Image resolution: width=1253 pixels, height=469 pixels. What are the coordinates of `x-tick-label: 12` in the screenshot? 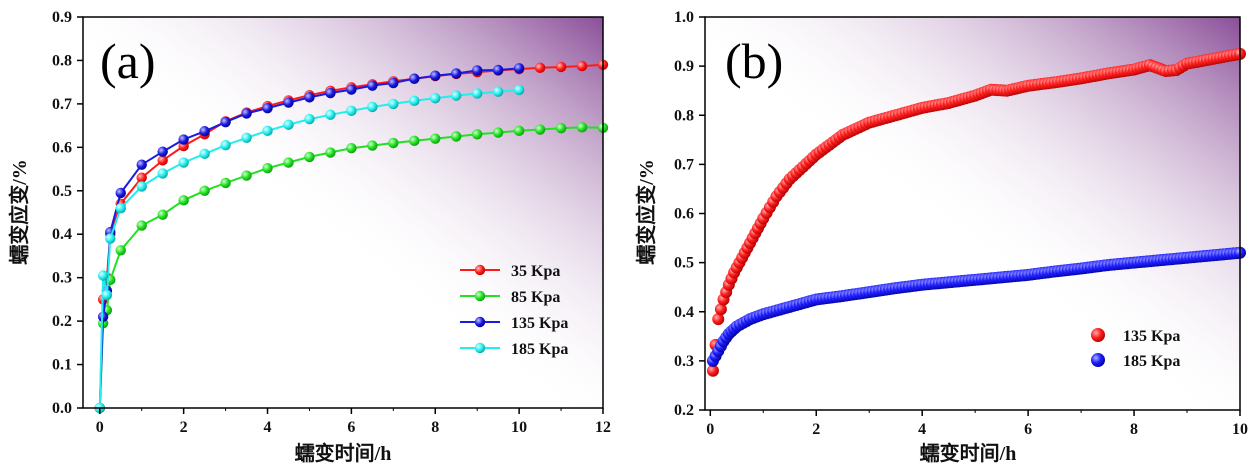 It's located at (603, 427).